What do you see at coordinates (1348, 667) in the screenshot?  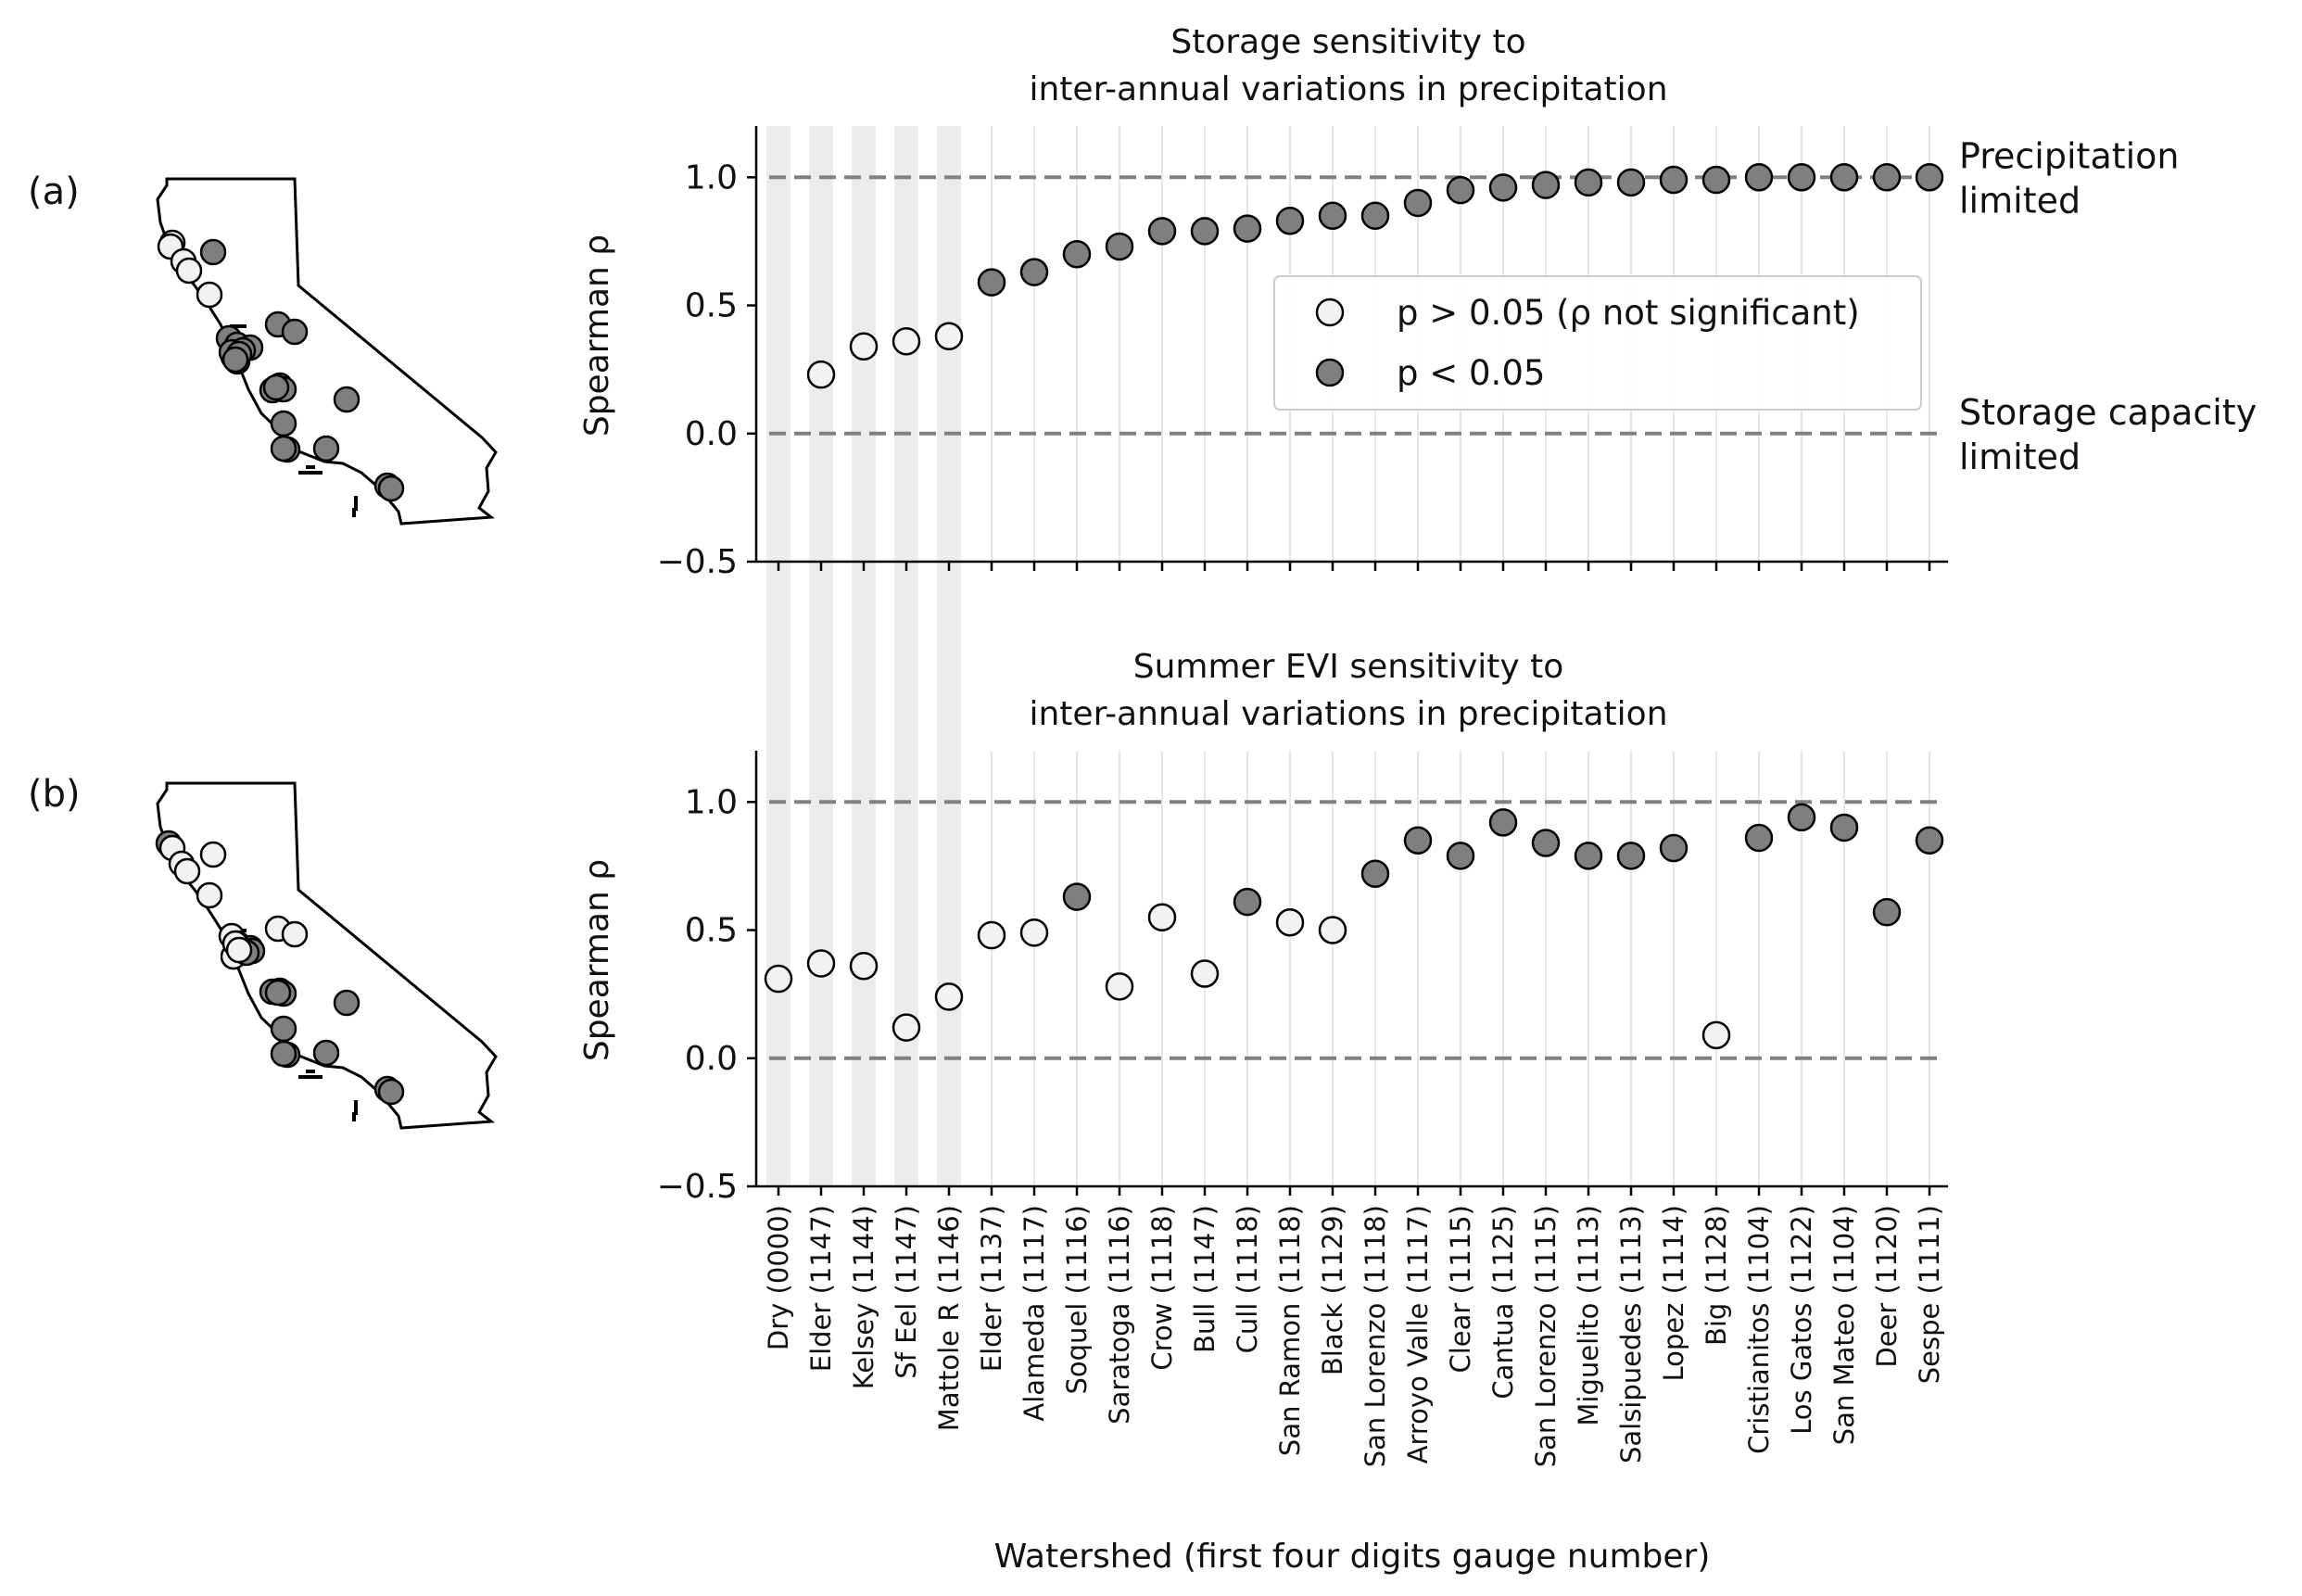 I see `title-b-line1: Summer EVI sensitivity to` at bounding box center [1348, 667].